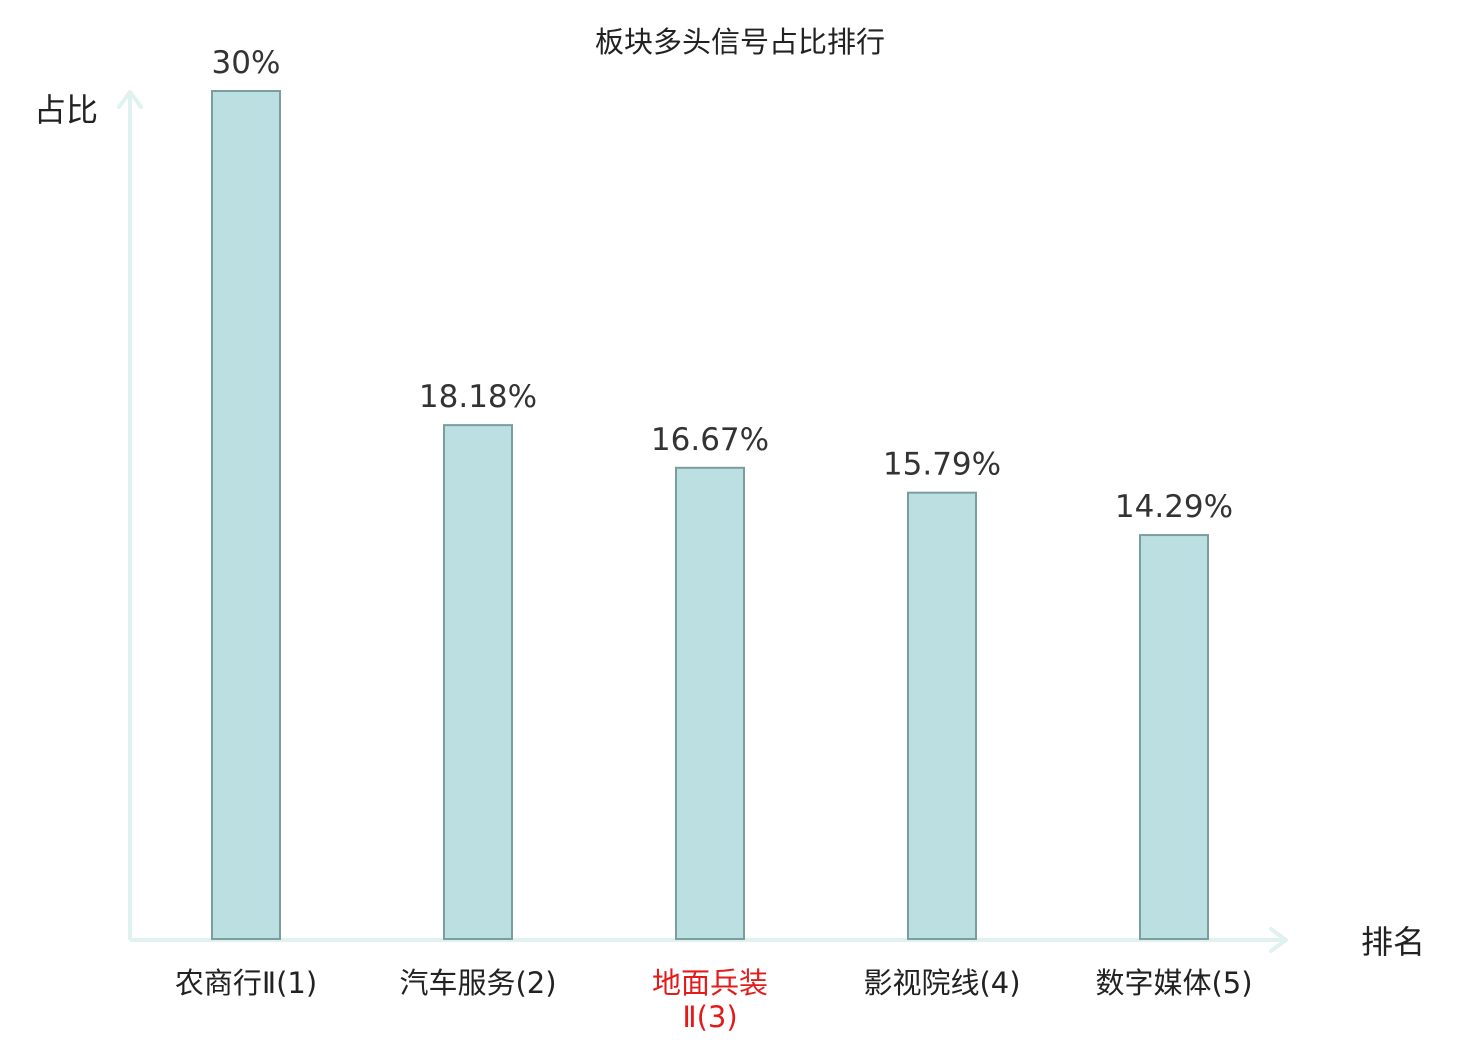 The width and height of the screenshot is (1480, 1040). What do you see at coordinates (942, 465) in the screenshot?
I see `value-label-4: 15.79%` at bounding box center [942, 465].